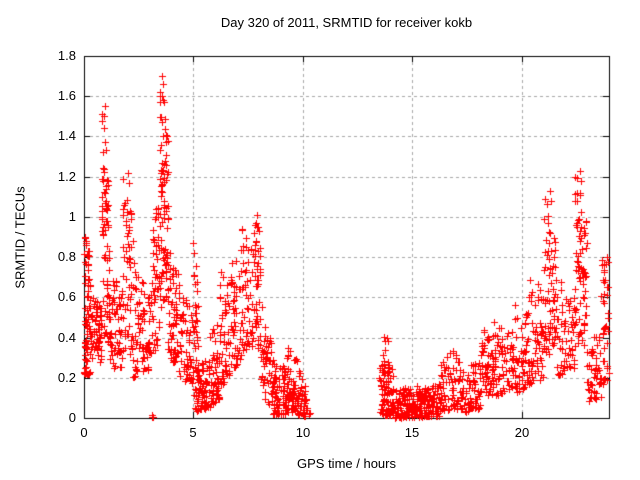 Image resolution: width=640 pixels, height=480 pixels. I want to click on y-tick-label: 1, so click(72, 216).